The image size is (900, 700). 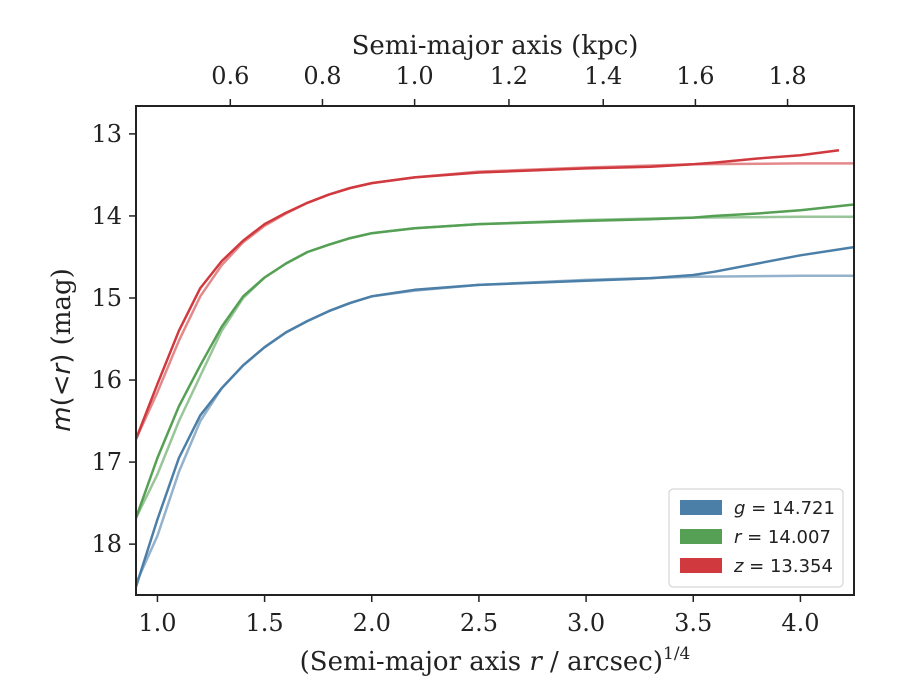 I want to click on y-axis-title: m(<r) (mag), so click(x=62, y=350).